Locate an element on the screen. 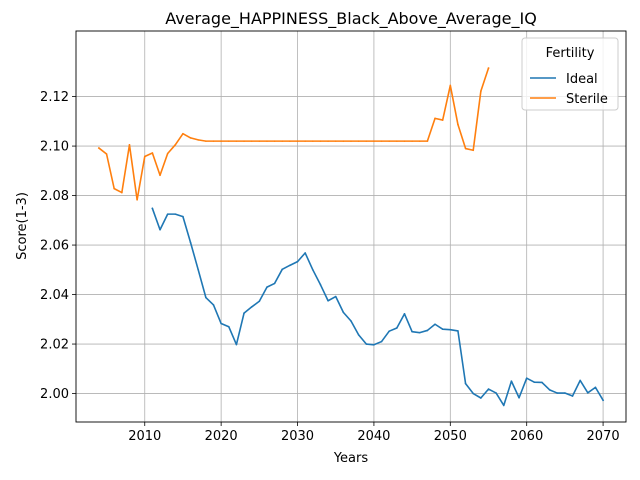 The image size is (640, 480). legend-label-ideal: Ideal is located at coordinates (582, 79).